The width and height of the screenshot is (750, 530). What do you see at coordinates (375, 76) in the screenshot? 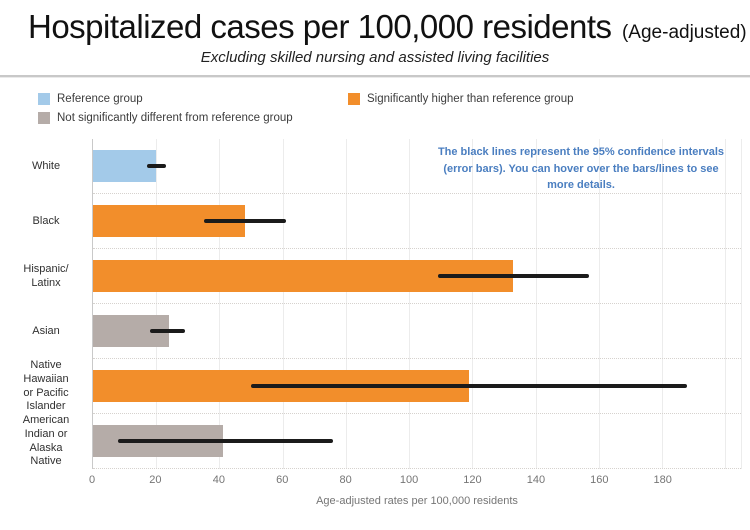
I see `header-divider` at bounding box center [375, 76].